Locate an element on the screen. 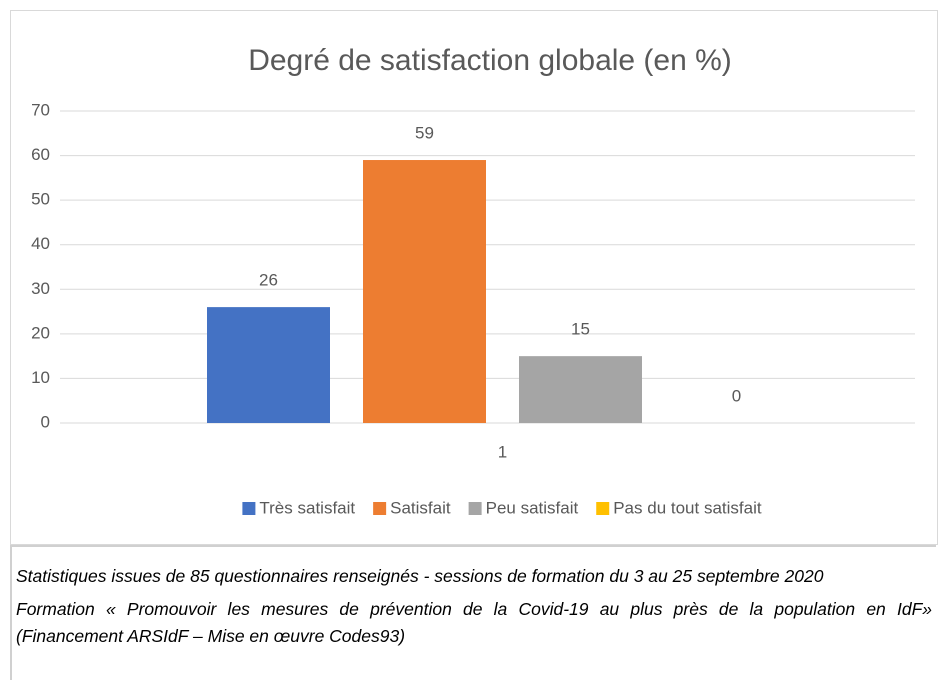  data-label: 0 is located at coordinates (736, 395).